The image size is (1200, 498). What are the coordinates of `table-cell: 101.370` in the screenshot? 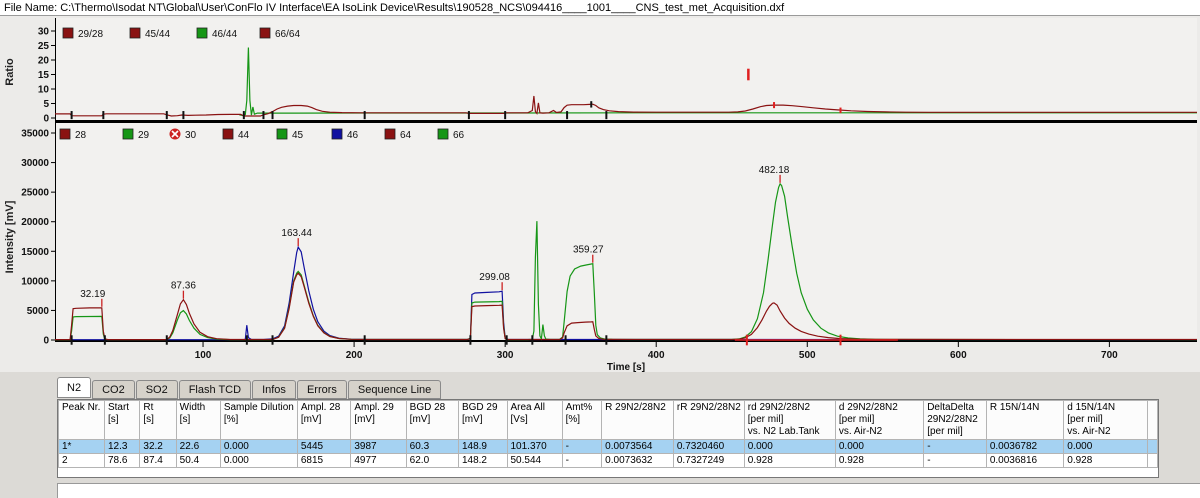 It's located at (534, 446).